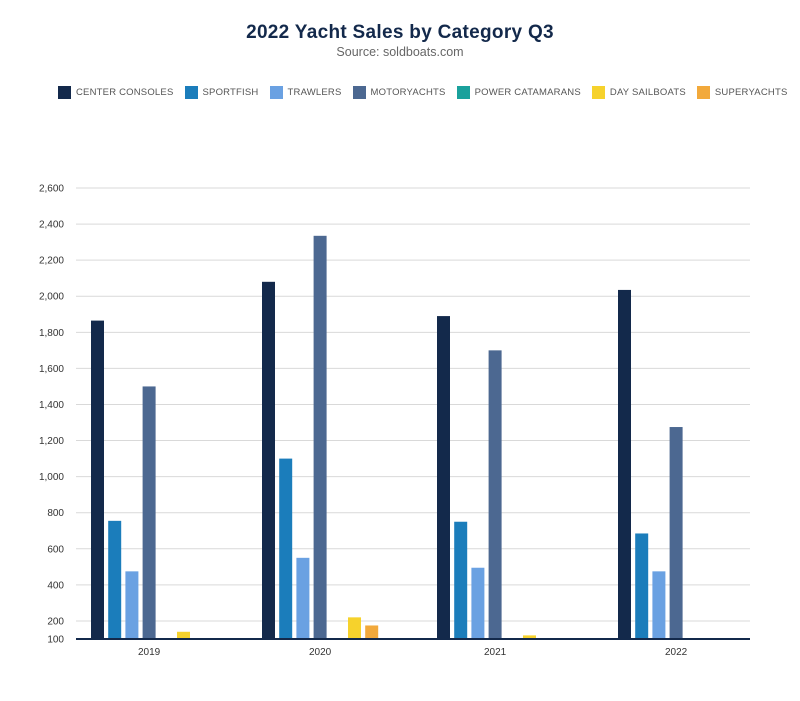  I want to click on y-tick-label: 200, so click(55, 621).